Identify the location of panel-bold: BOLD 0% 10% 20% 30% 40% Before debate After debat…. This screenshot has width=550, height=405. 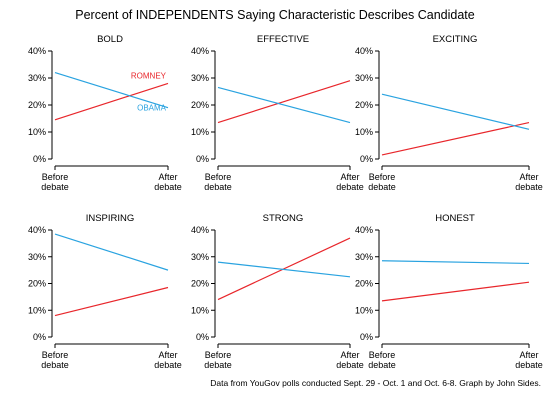
(105, 113).